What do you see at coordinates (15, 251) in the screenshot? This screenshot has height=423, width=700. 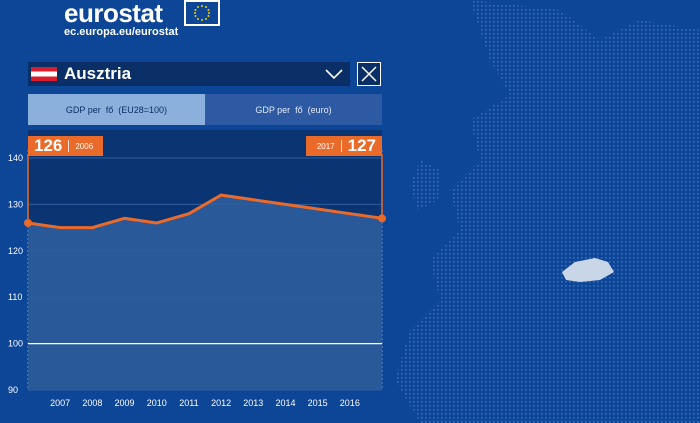 I see `y-tick-label: 120` at bounding box center [15, 251].